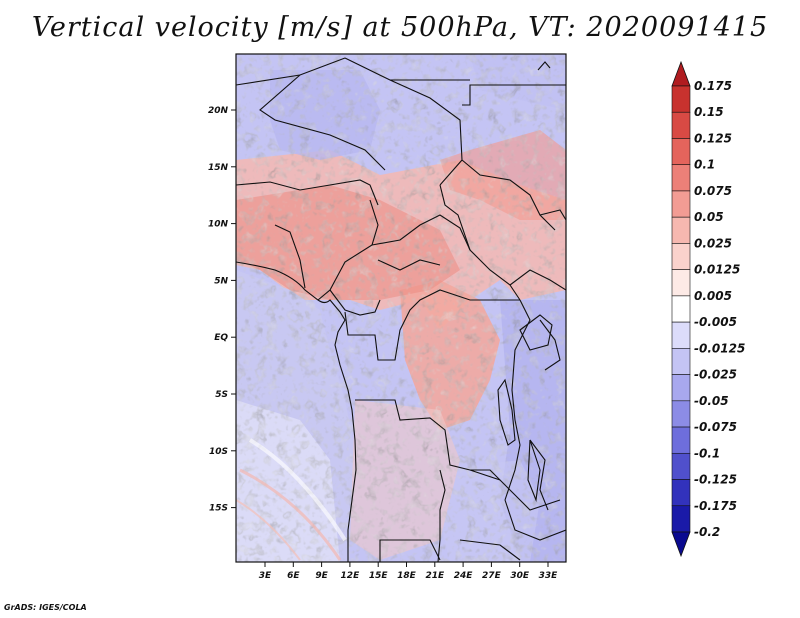  What do you see at coordinates (351, 576) in the screenshot?
I see `lon-tick-label: 12E` at bounding box center [351, 576].